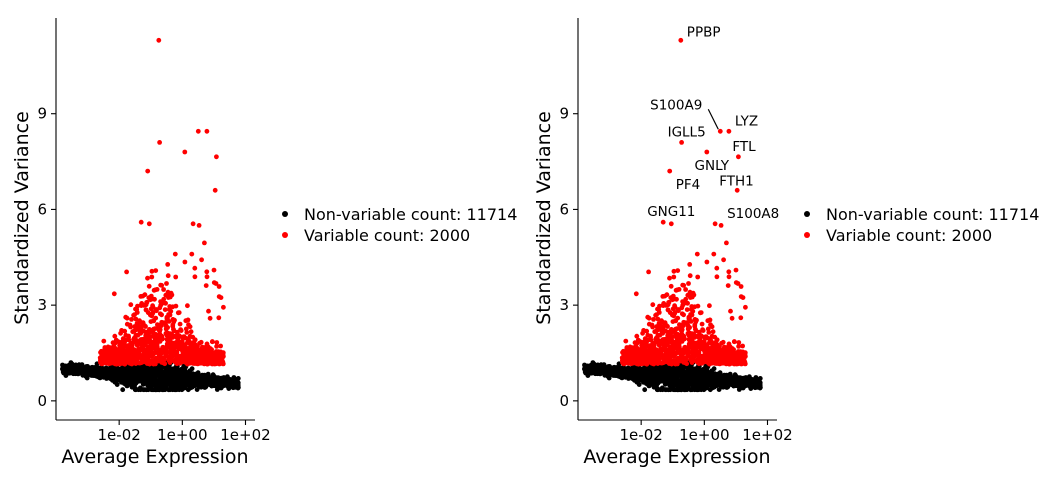 This screenshot has height=497, width=1058. Describe the element at coordinates (245, 435) in the screenshot. I see `x-tick-label: 1e+02` at that location.